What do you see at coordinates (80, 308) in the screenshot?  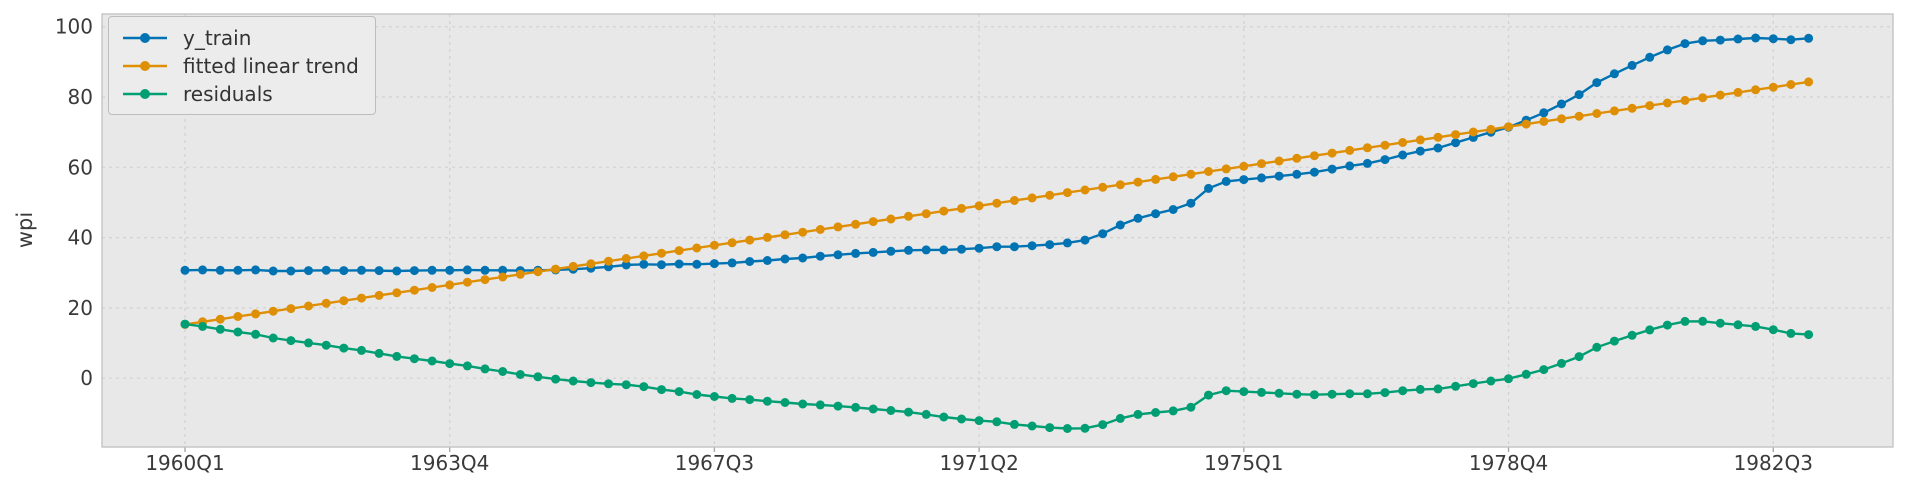 I see `y-tick-label: 20` at bounding box center [80, 308].